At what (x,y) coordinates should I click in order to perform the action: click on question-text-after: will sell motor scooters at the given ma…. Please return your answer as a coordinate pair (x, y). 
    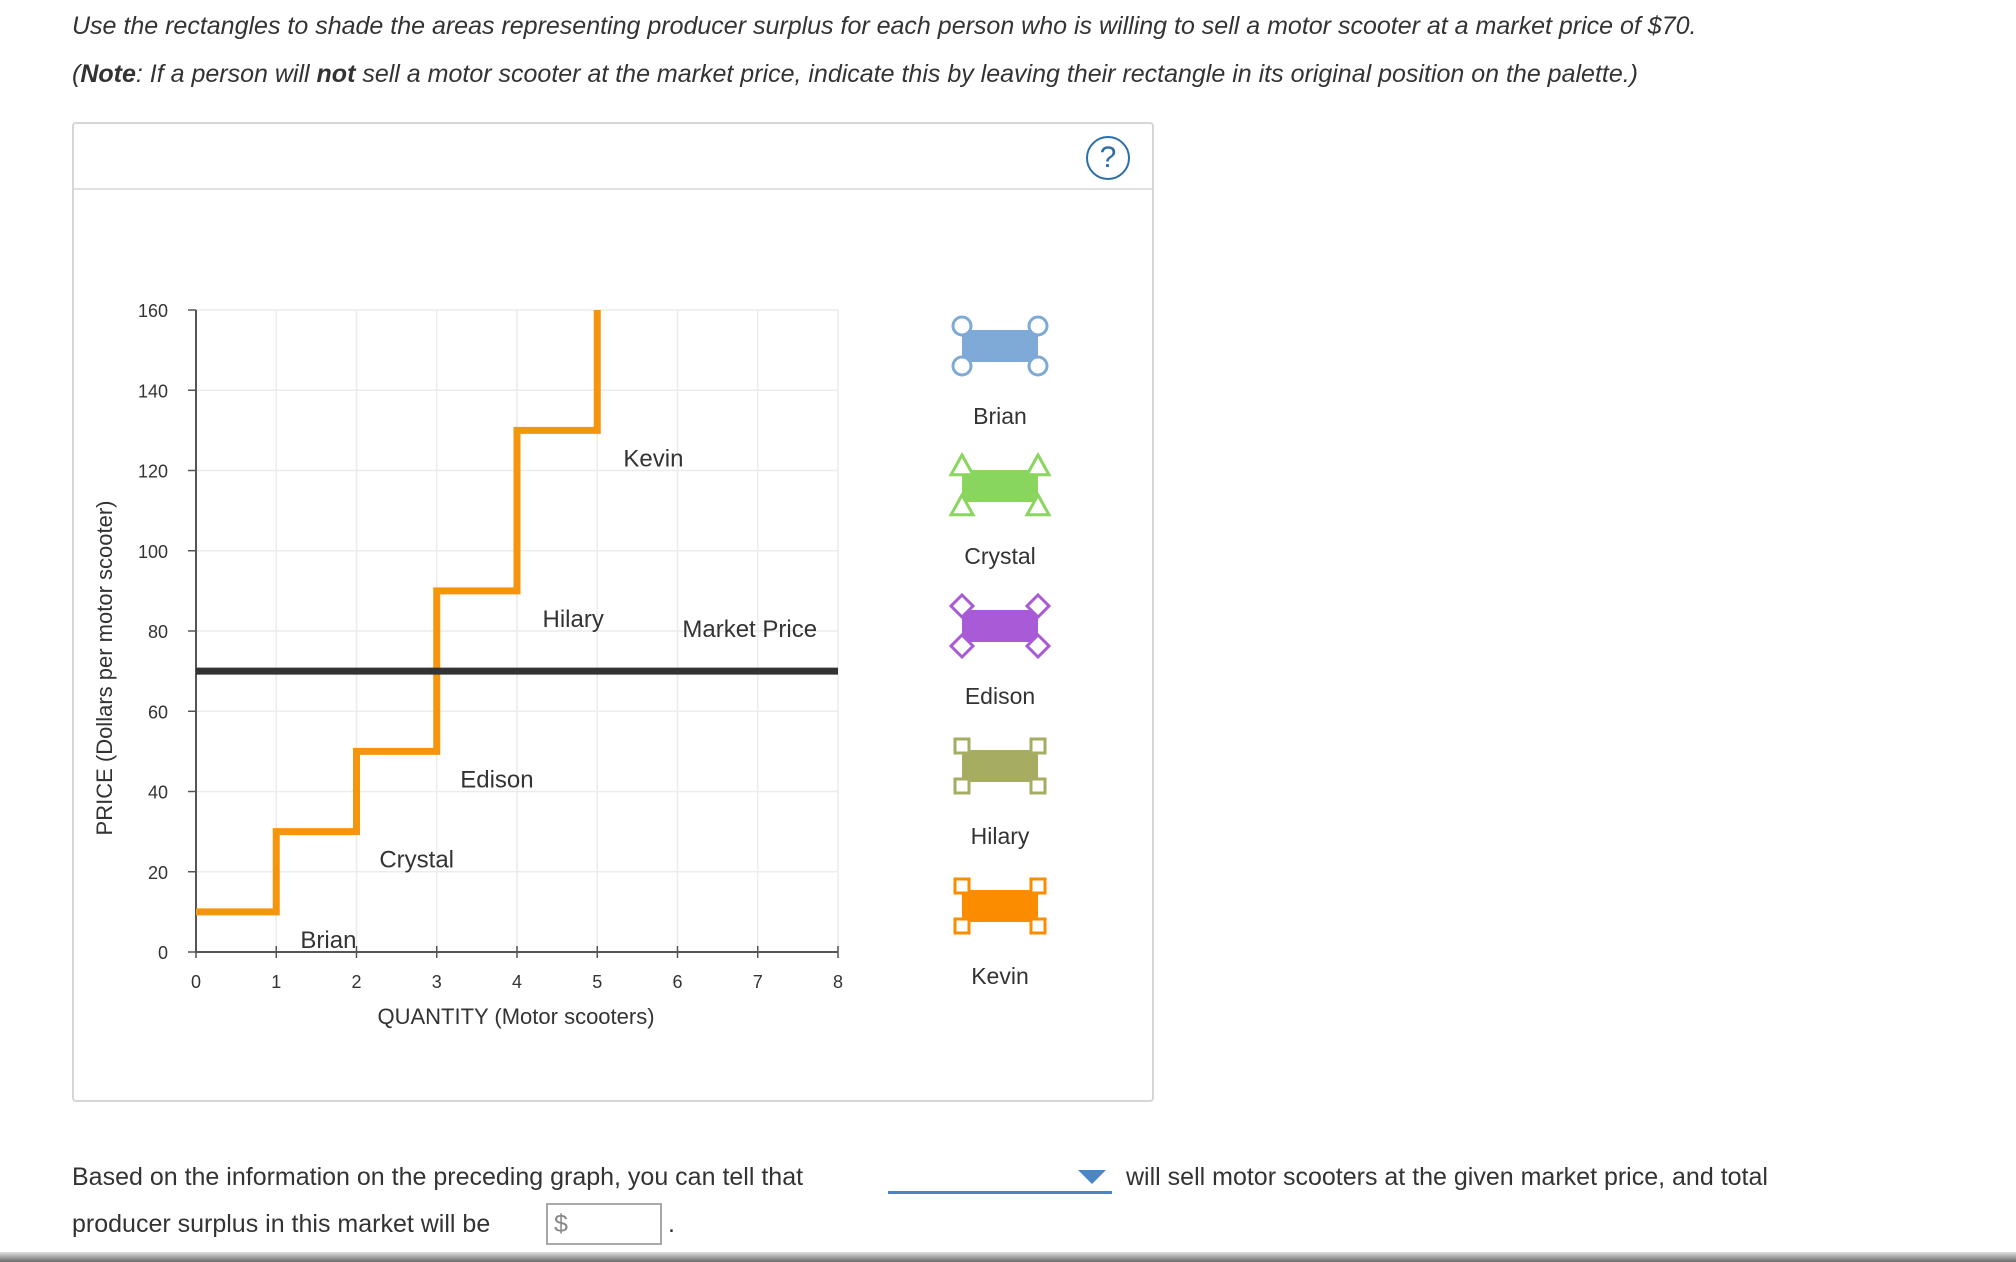
    Looking at the image, I should click on (1447, 1177).